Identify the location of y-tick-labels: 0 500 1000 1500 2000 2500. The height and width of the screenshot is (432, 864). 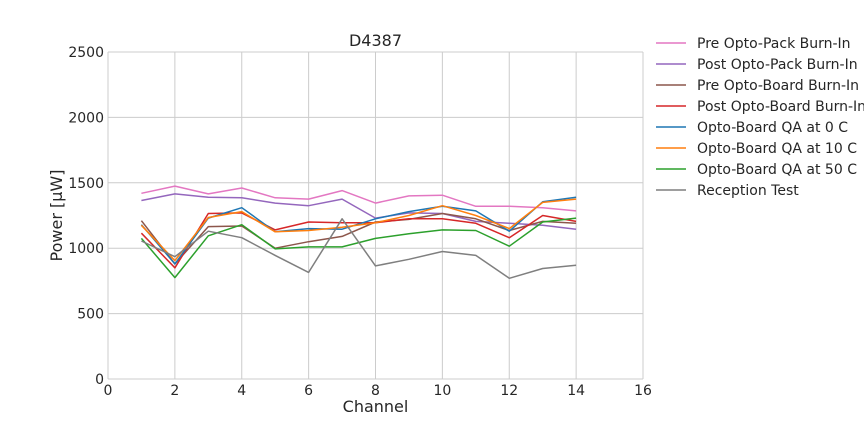
(86, 216).